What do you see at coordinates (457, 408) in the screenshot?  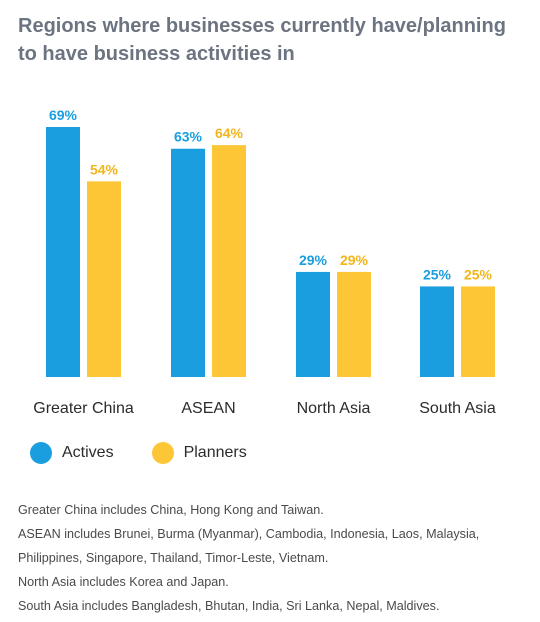 I see `category-label: South Asia` at bounding box center [457, 408].